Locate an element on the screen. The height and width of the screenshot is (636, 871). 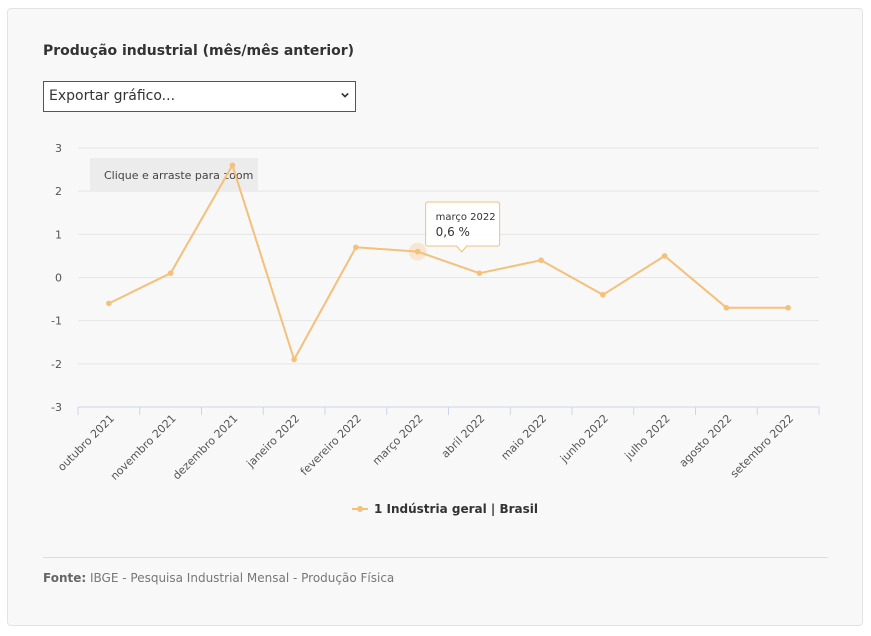
y-tick-label: 0 is located at coordinates (58, 278).